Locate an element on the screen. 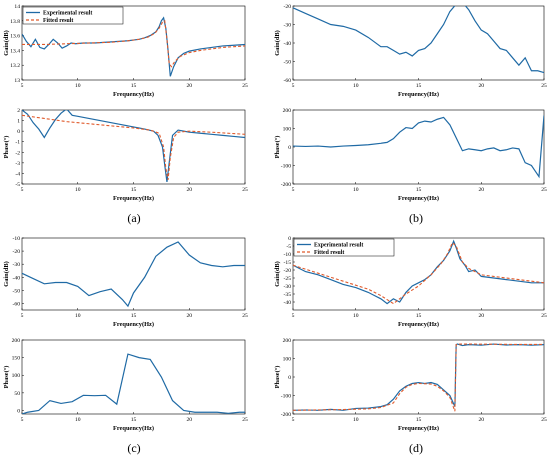  y-tick-label: -50 is located at coordinates (288, 63).